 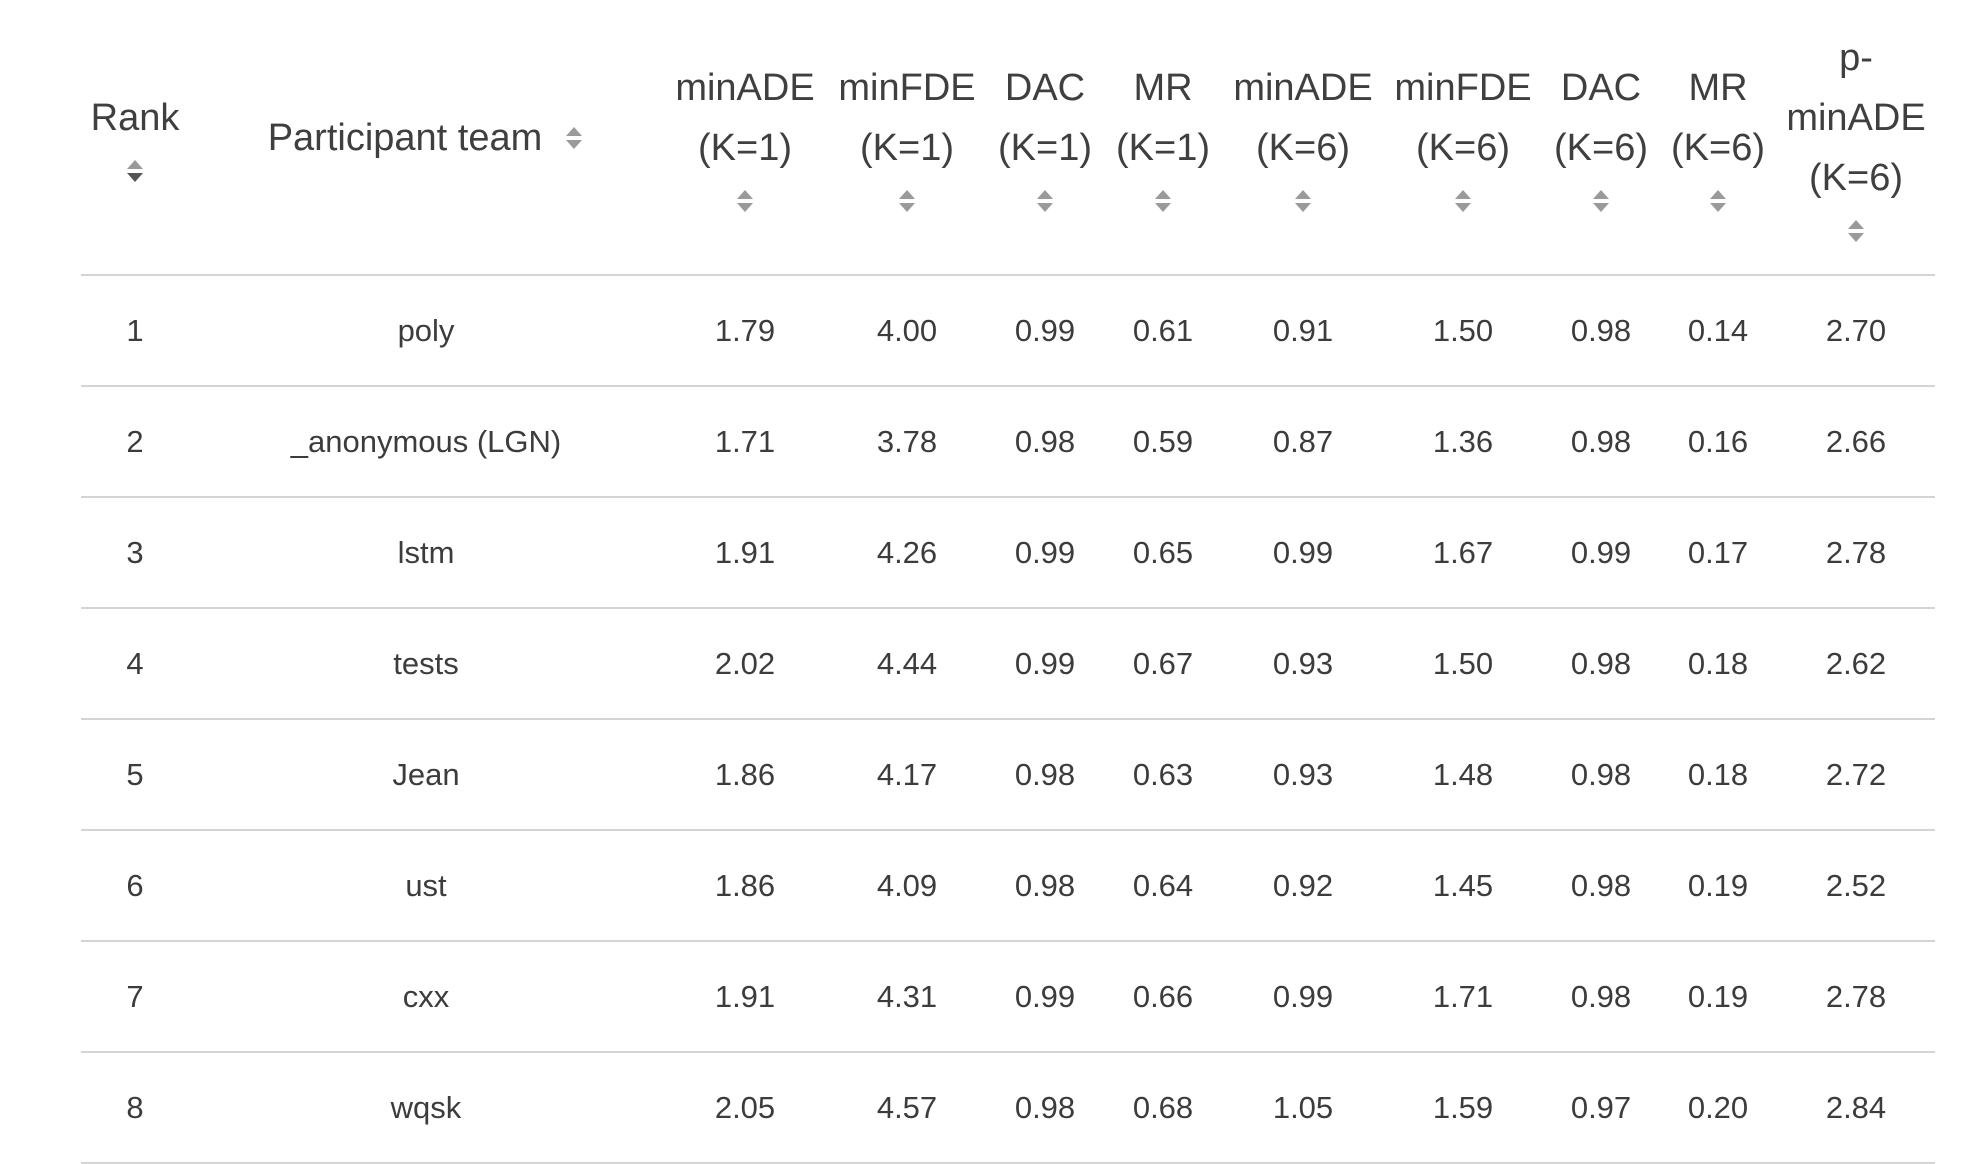 I want to click on column-header-minfde_k1: minFDE (K=1), so click(x=907, y=138).